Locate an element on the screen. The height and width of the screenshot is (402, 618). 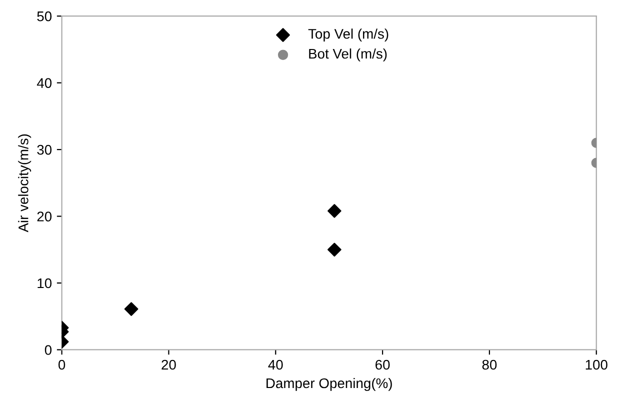
y-tick-label: 10 is located at coordinates (45, 283).